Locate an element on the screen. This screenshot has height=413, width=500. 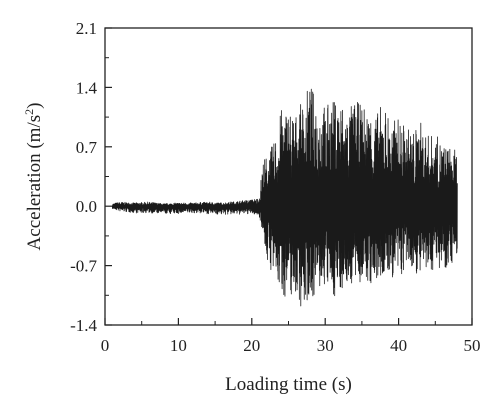
y-tick-label: 0.7 is located at coordinates (87, 147).